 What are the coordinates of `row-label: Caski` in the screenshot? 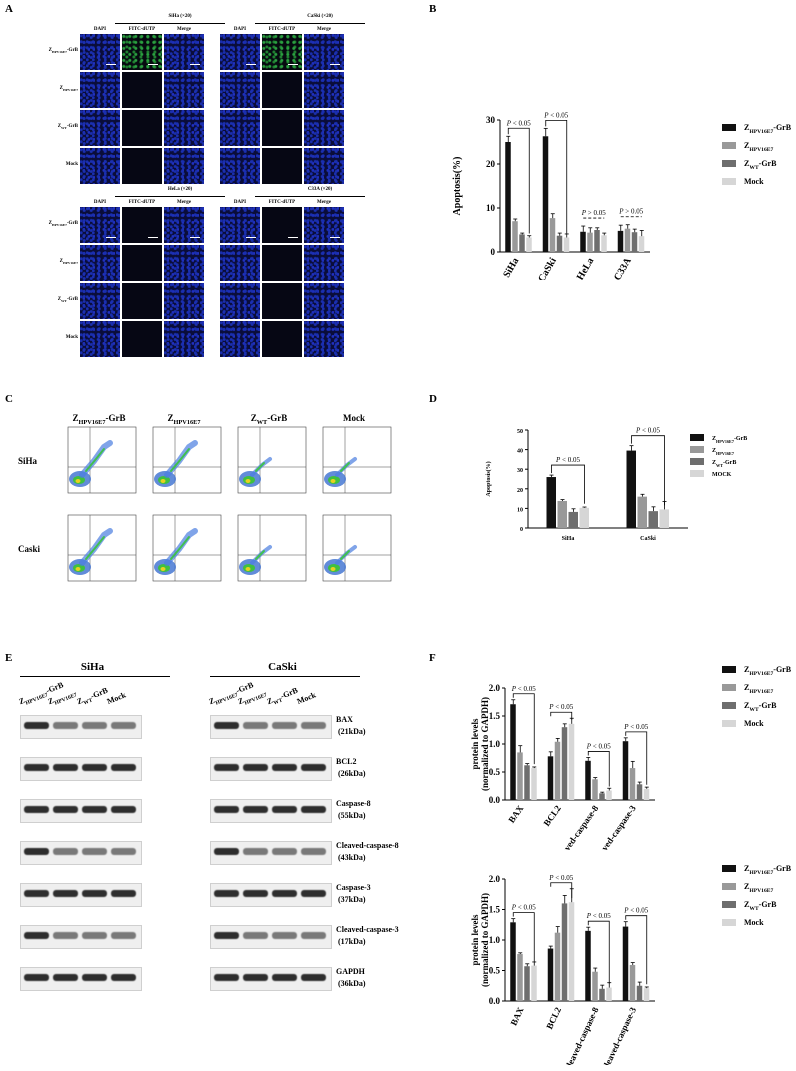 It's located at (29, 549).